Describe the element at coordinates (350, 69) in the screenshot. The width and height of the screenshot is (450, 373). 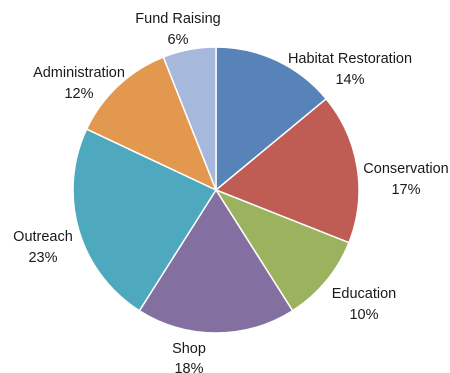
I see `slice-label-habitat-restoration: Habitat Restoration 14%` at that location.